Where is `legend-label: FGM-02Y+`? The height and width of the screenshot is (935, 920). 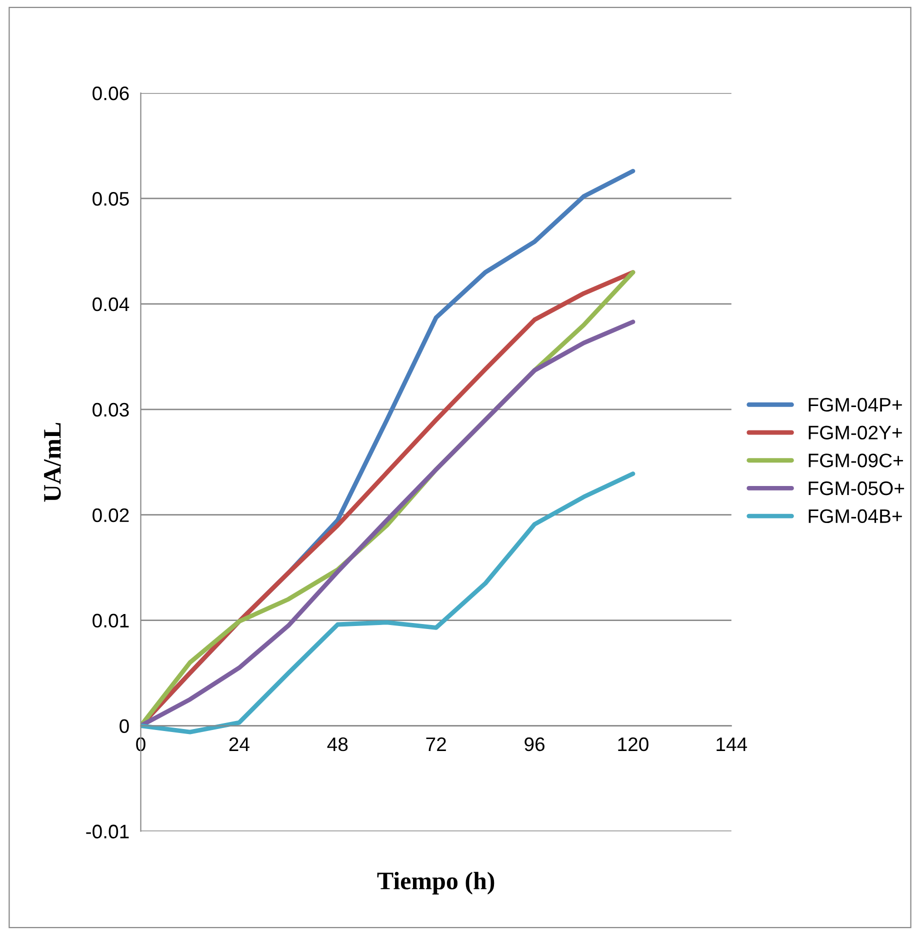 legend-label: FGM-02Y+ is located at coordinates (855, 433).